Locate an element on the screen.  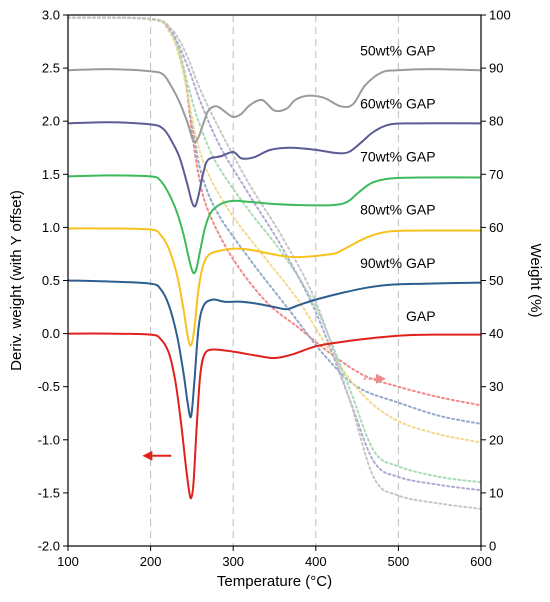
series-label-90wt-gap: 90wt% GAP is located at coordinates (397, 263).